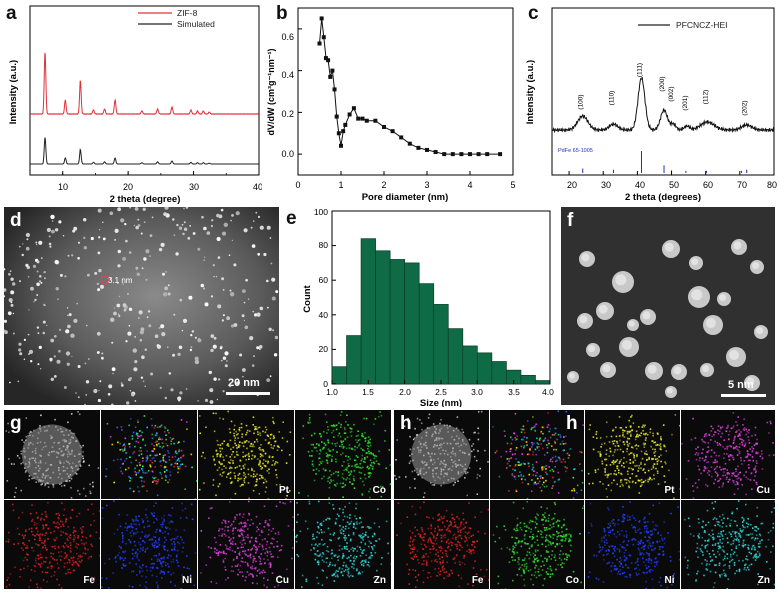 The width and height of the screenshot is (779, 592). Describe the element at coordinates (307, 298) in the screenshot. I see `panel-e-ylabel: Count` at that location.